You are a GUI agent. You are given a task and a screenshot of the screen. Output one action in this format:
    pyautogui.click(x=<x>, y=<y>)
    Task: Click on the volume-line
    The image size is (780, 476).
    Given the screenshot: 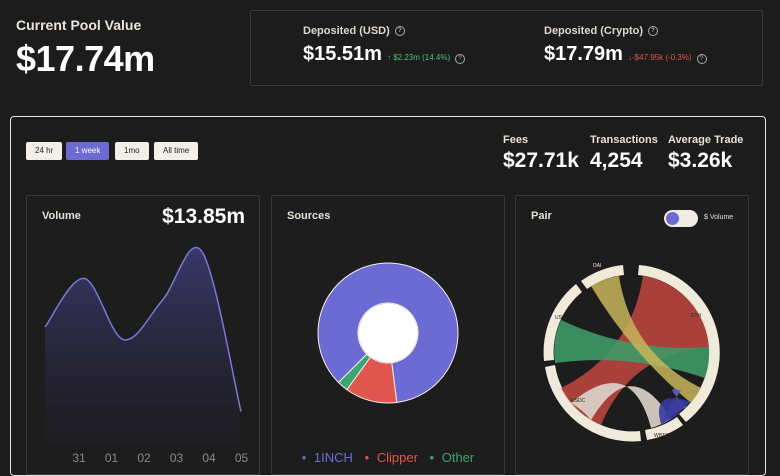 What is the action you would take?
    pyautogui.click(x=143, y=329)
    